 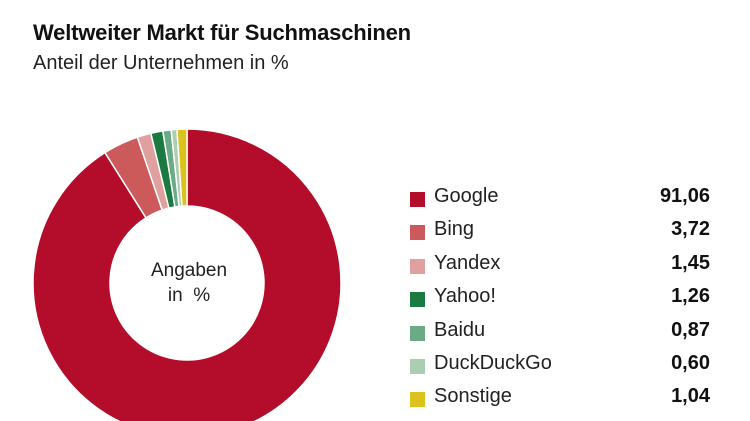 What do you see at coordinates (684, 196) in the screenshot?
I see `legend-value: 91,06` at bounding box center [684, 196].